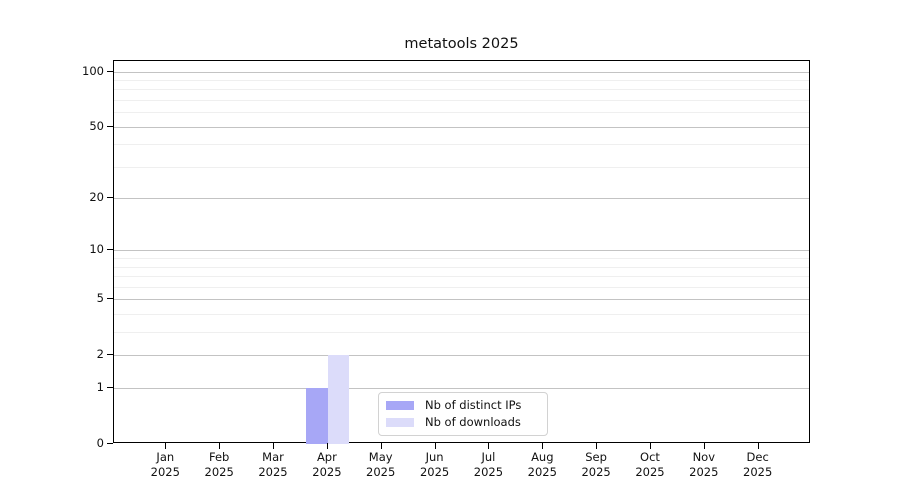 This screenshot has width=900, height=500. Describe the element at coordinates (704, 464) in the screenshot. I see `x-tick-label: Nov 2025` at that location.